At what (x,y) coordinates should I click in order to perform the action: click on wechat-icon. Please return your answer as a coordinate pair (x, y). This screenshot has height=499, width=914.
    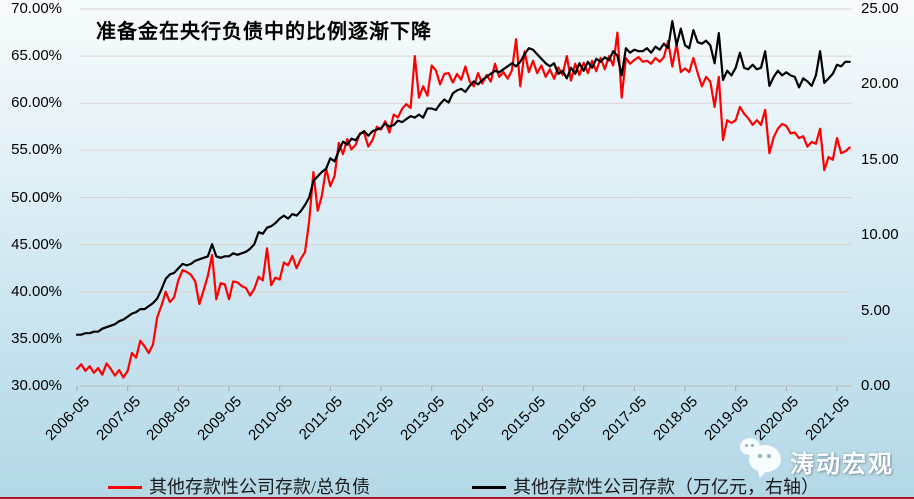
    Looking at the image, I should click on (763, 458).